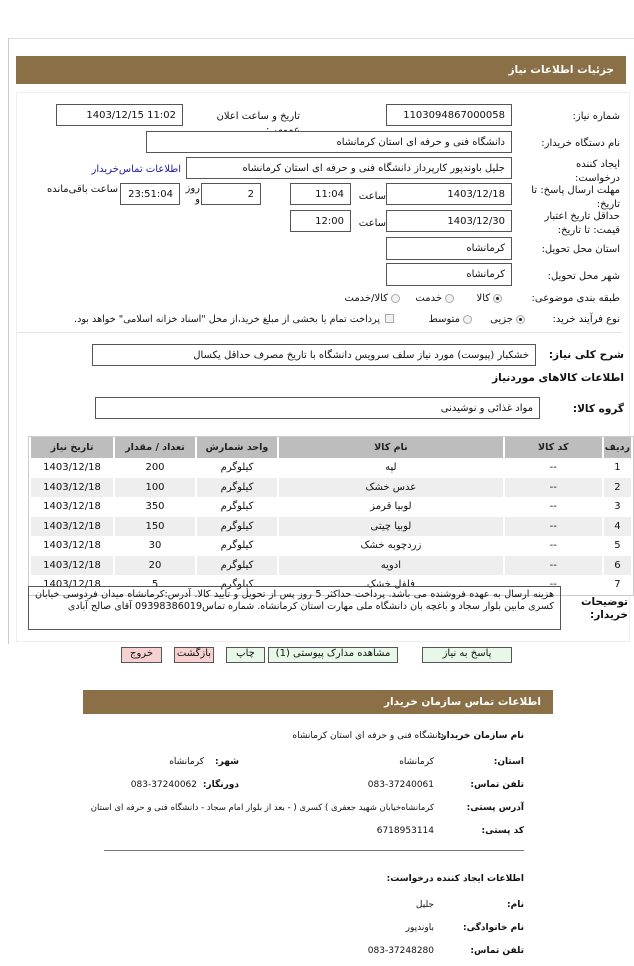 The height and width of the screenshot is (966, 634). What do you see at coordinates (617, 546) in the screenshot?
I see `cell-row: 5` at bounding box center [617, 546].